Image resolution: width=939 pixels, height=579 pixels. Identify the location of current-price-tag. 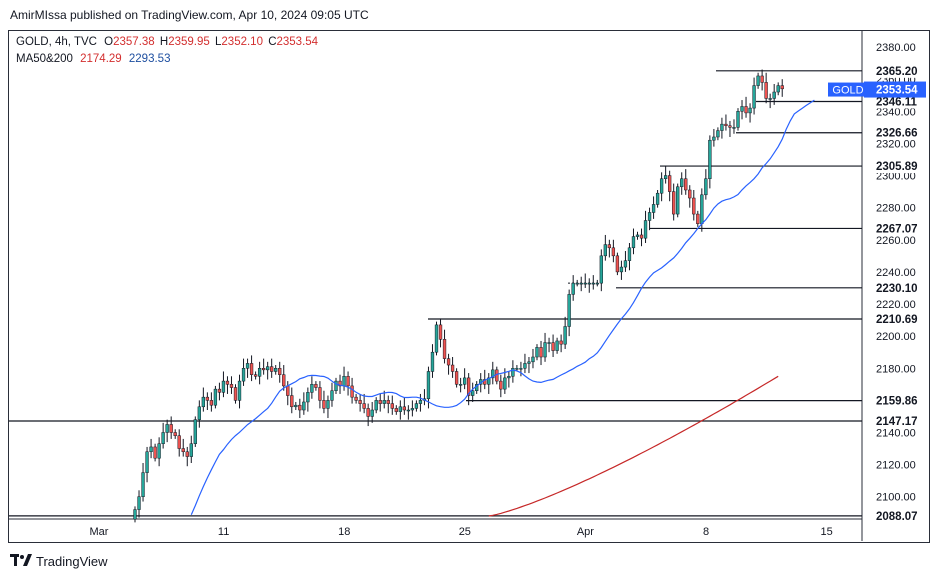
(895, 89).